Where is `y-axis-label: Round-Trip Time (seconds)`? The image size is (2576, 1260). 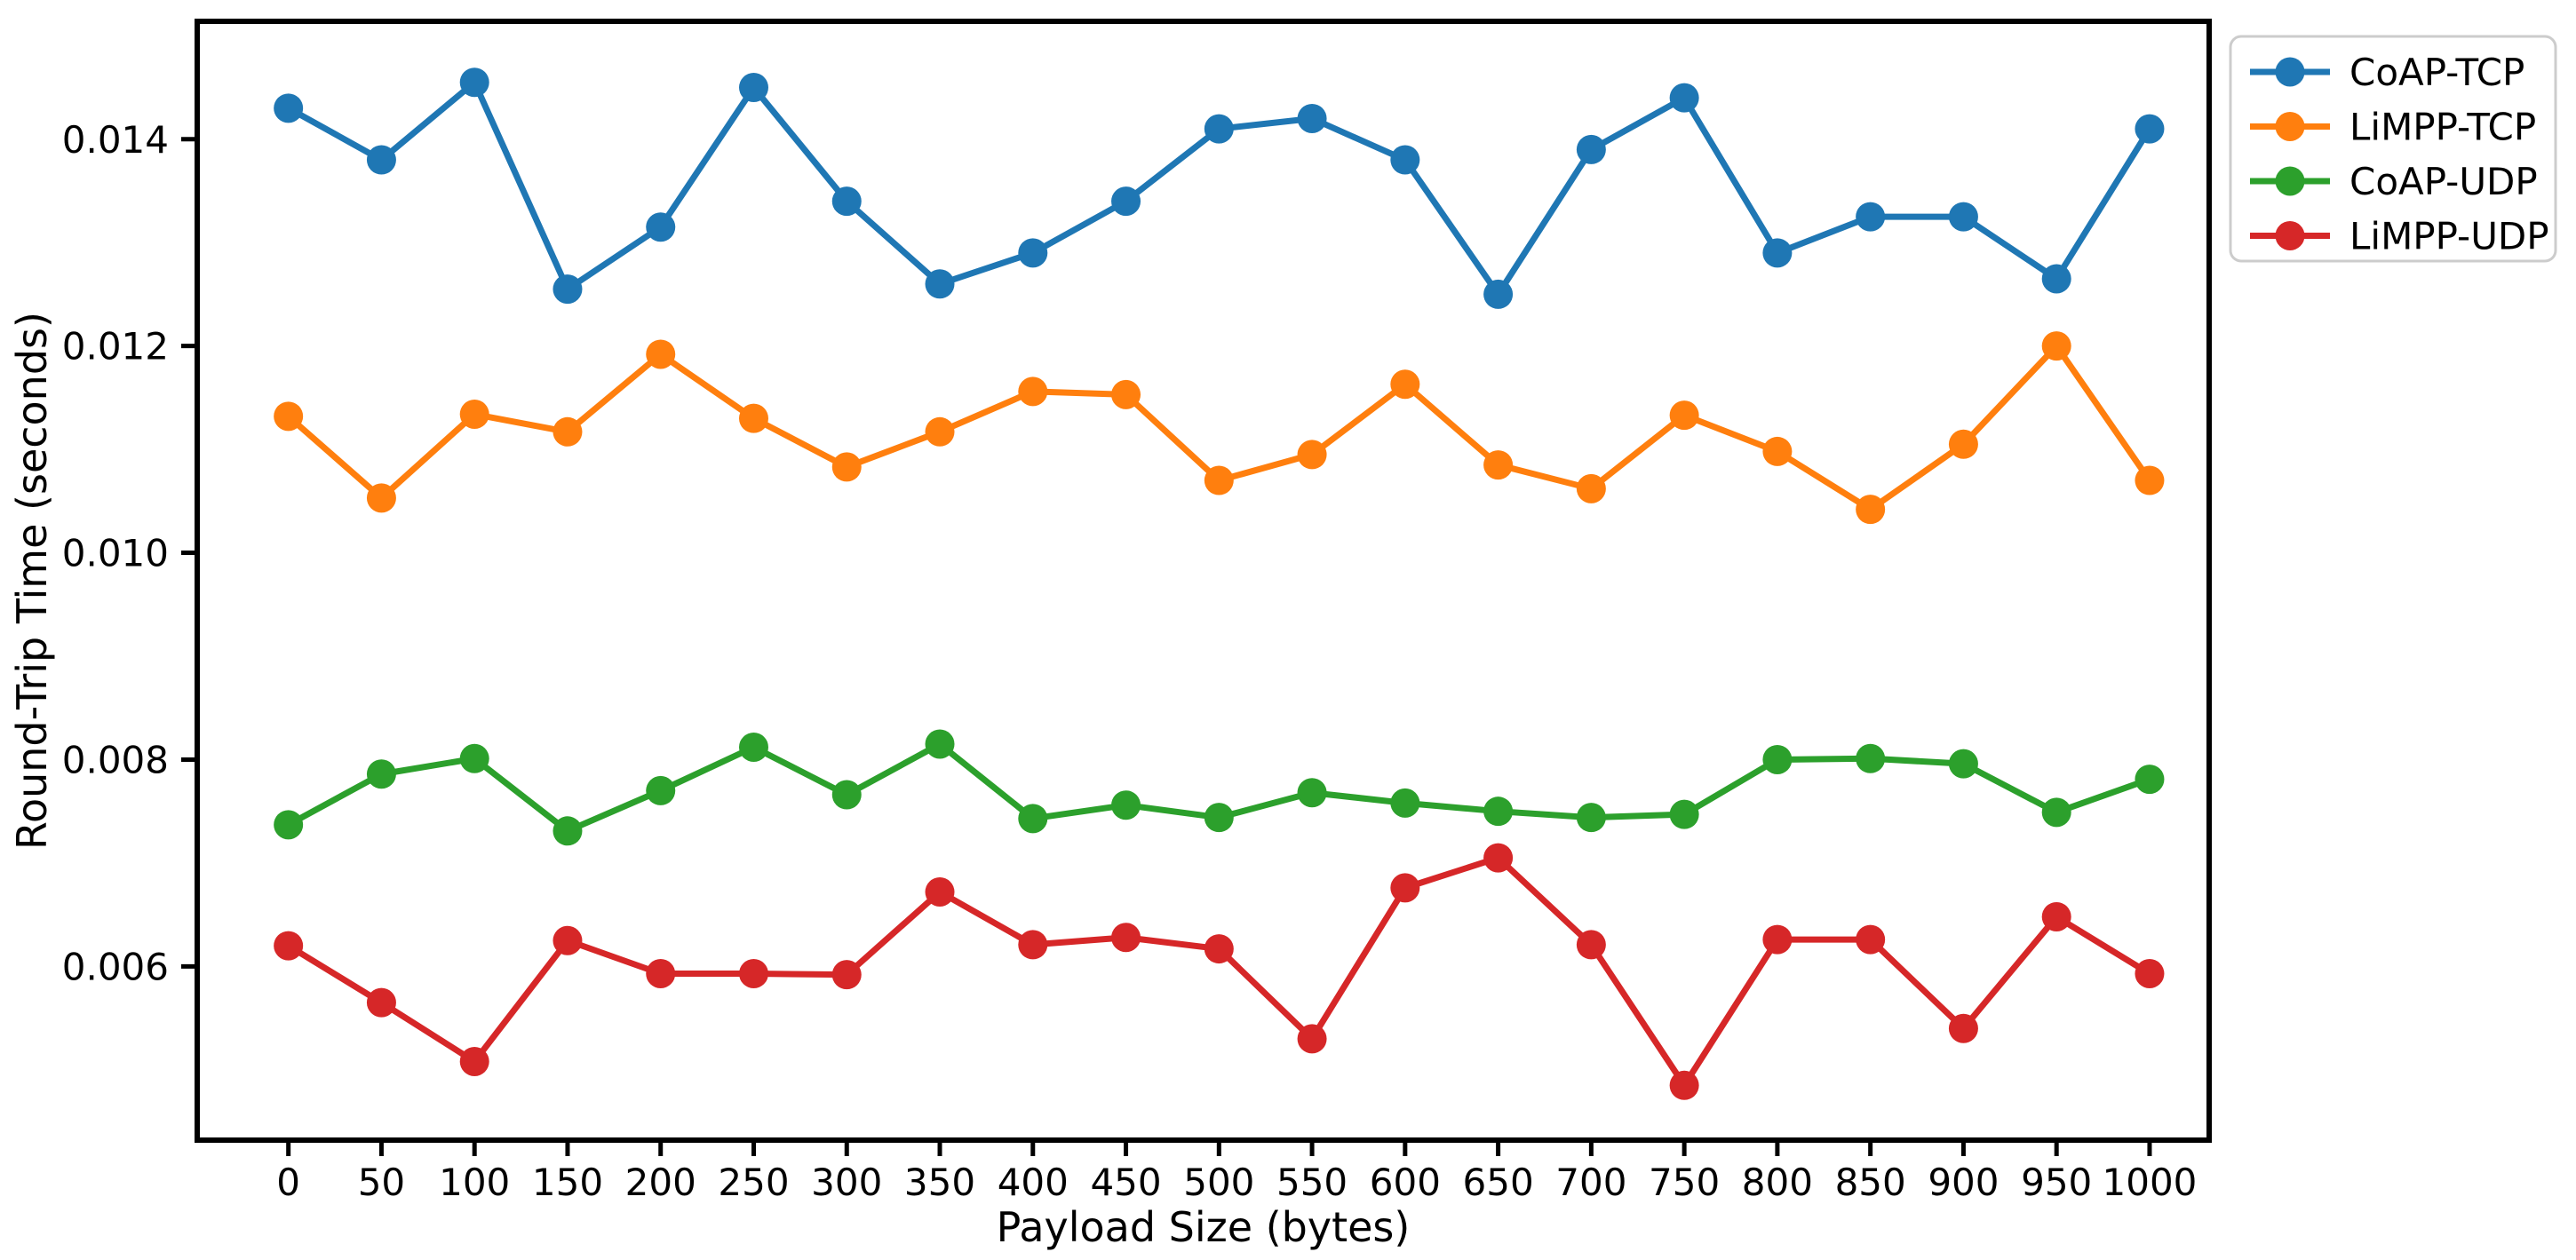 y-axis-label: Round-Trip Time (seconds) is located at coordinates (32, 581).